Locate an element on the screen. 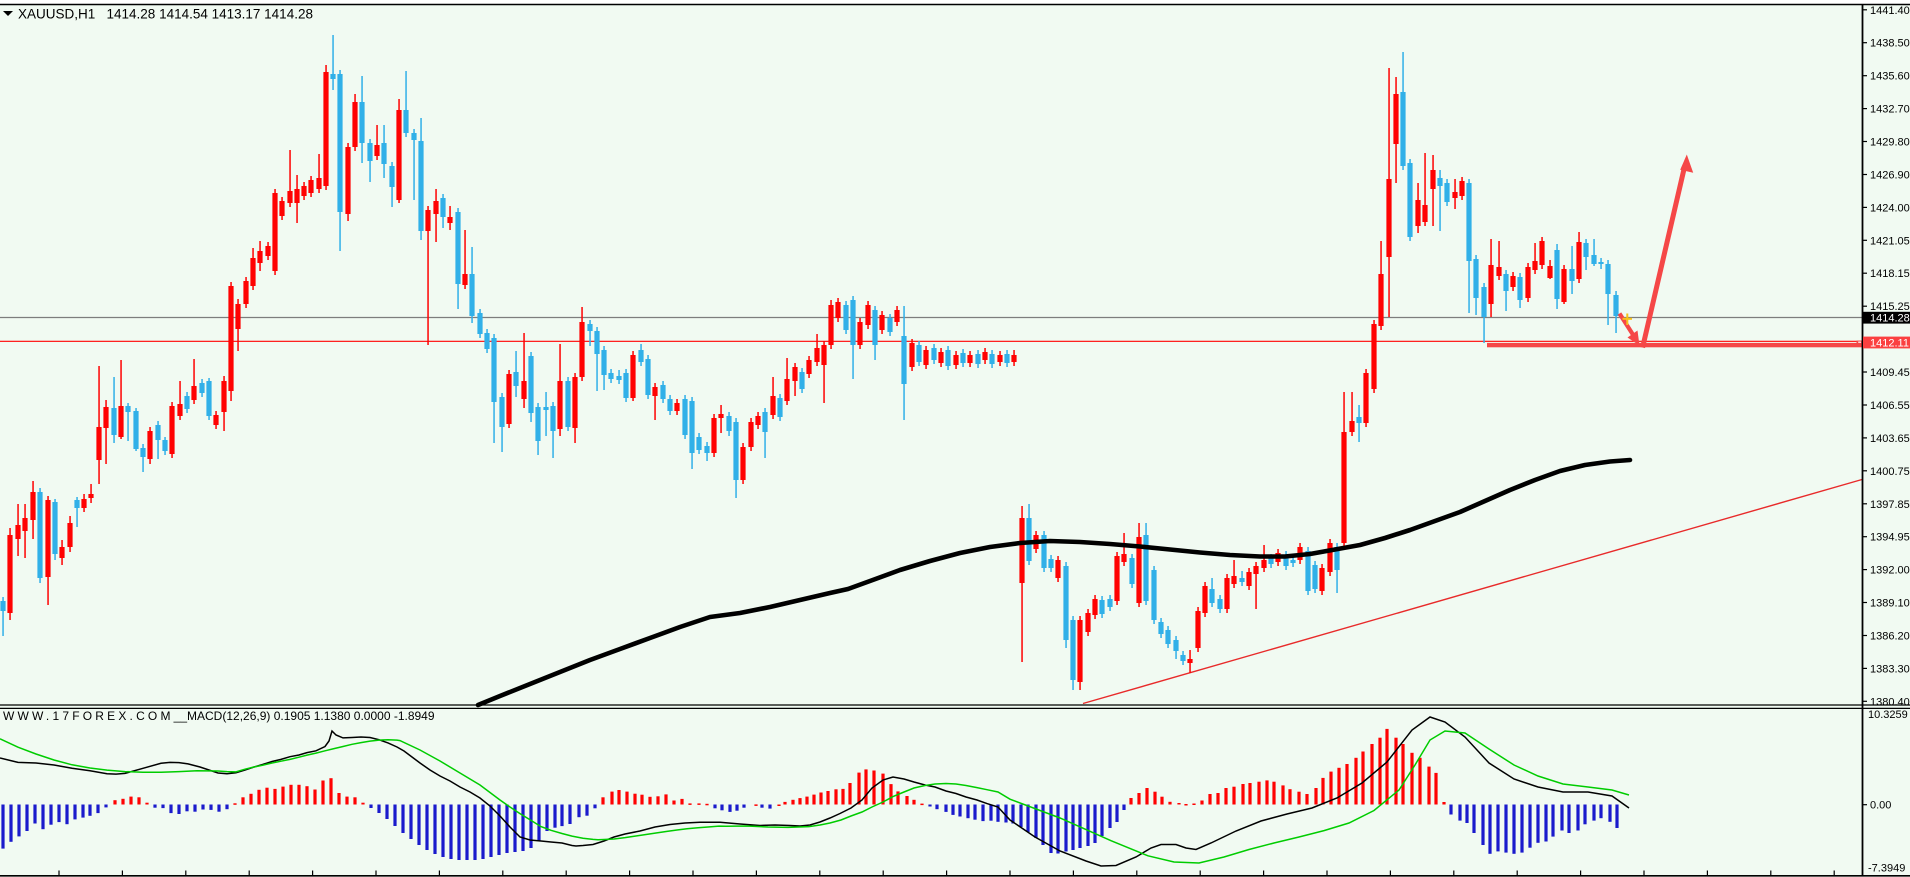 The image size is (1910, 877). svg-text: 1426.90 is located at coordinates (1890, 176).